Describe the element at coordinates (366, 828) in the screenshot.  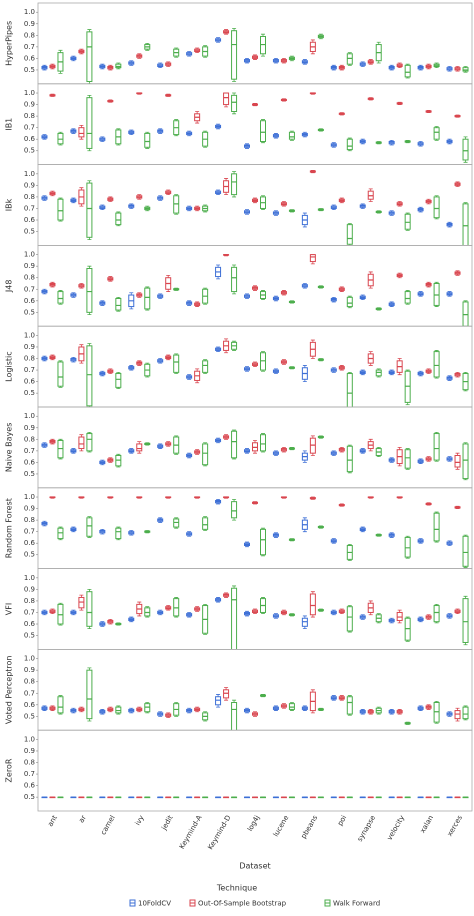
I see `x-tick-label: synapse` at that location.